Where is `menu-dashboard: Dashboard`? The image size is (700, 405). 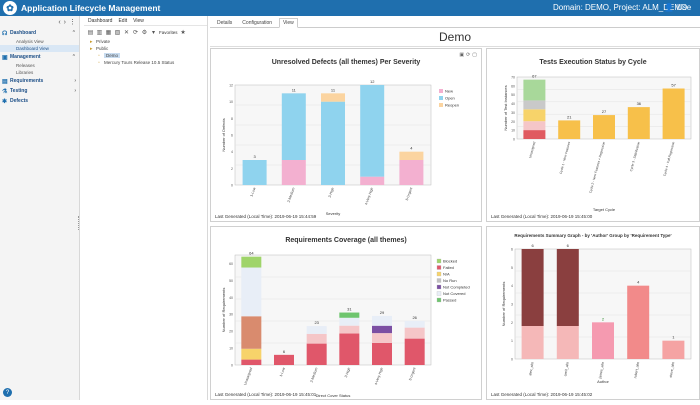
menu-dashboard: Dashboard is located at coordinates (100, 20).